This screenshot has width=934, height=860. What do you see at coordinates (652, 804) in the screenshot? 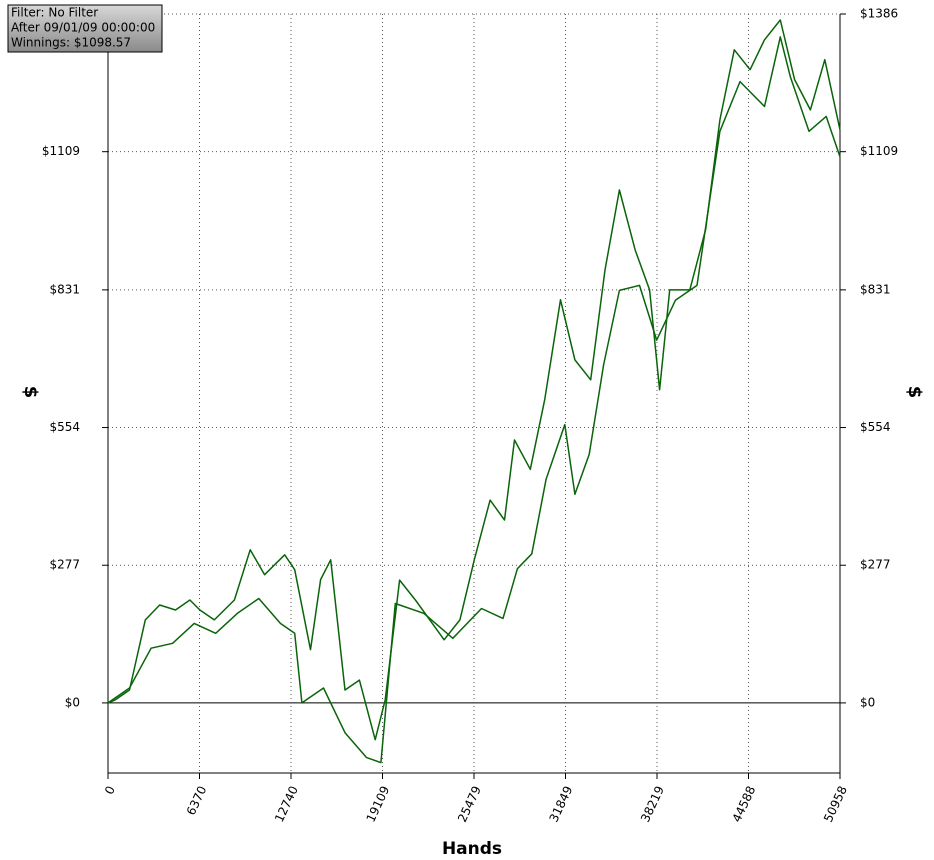
I see `x-tick-label: 38219` at bounding box center [652, 804].